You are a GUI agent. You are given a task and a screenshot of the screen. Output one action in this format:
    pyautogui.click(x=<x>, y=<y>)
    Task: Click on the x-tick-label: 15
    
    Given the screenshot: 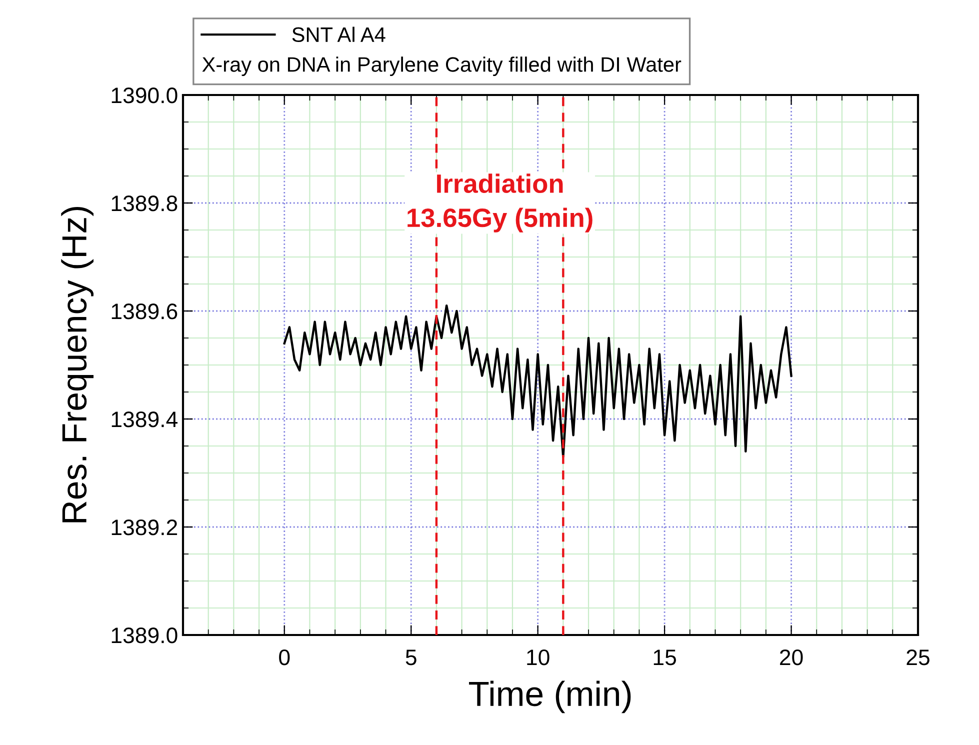 What is the action you would take?
    pyautogui.click(x=665, y=658)
    